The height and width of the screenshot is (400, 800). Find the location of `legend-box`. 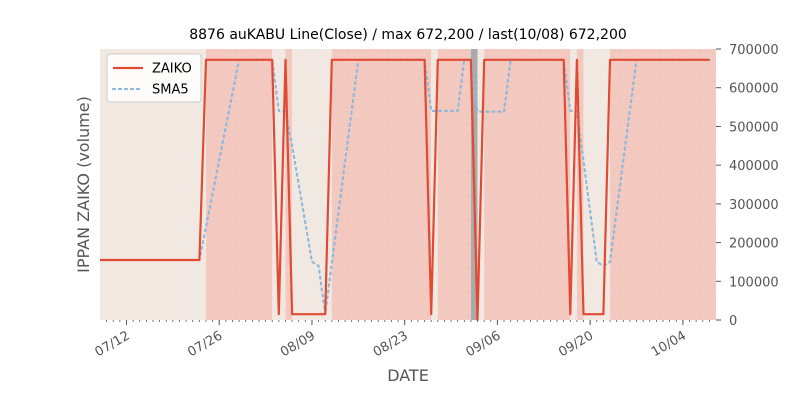

legend-box is located at coordinates (154, 78).